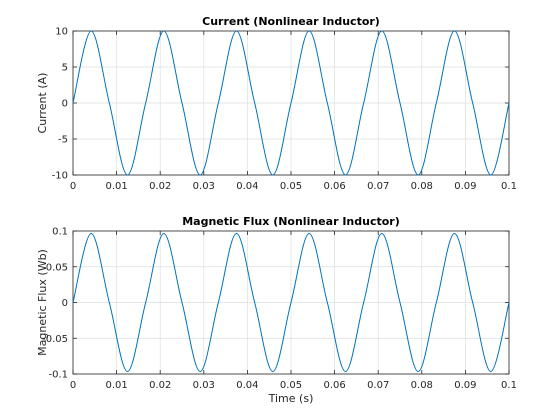  I want to click on flux-x-tick-label: 0.03, so click(204, 385).